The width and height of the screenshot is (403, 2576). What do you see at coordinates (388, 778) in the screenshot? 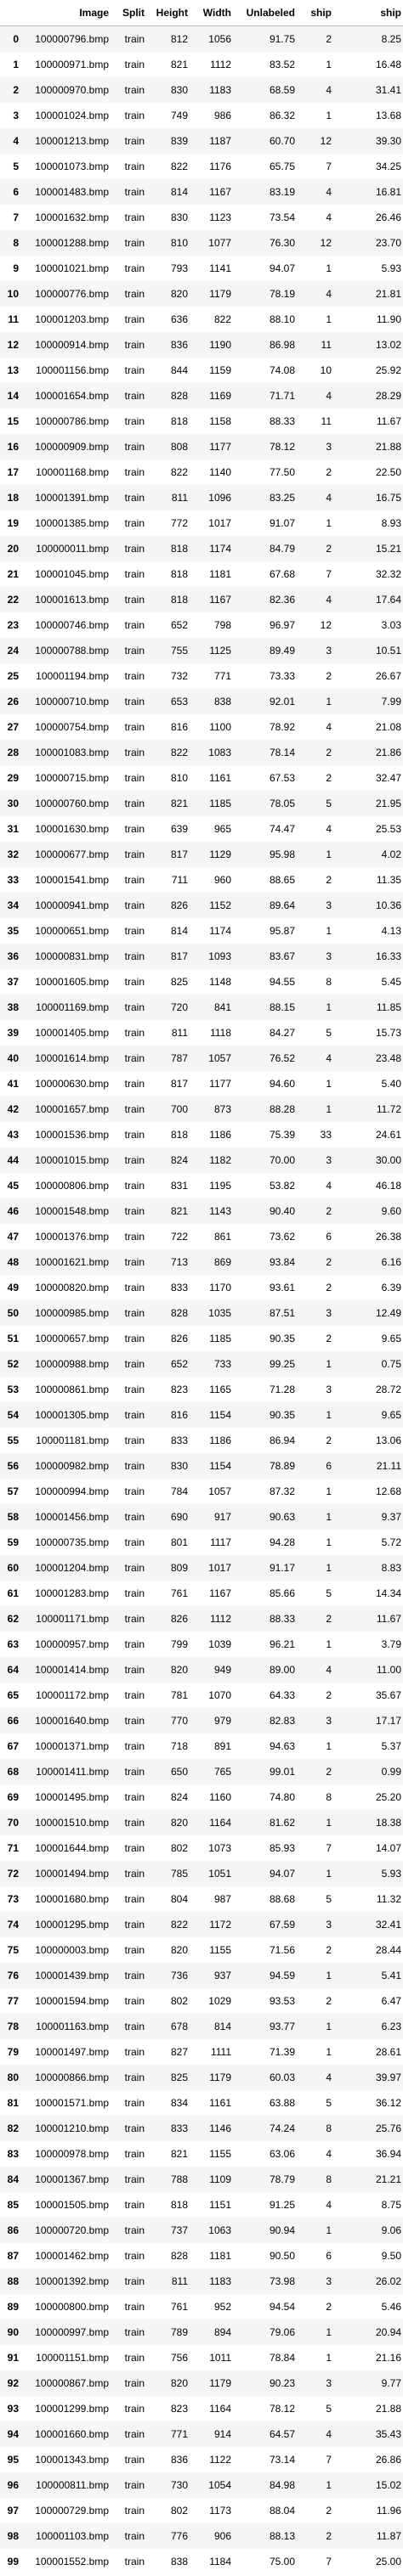
I see `cell-ship-percent: 32.47` at bounding box center [388, 778].